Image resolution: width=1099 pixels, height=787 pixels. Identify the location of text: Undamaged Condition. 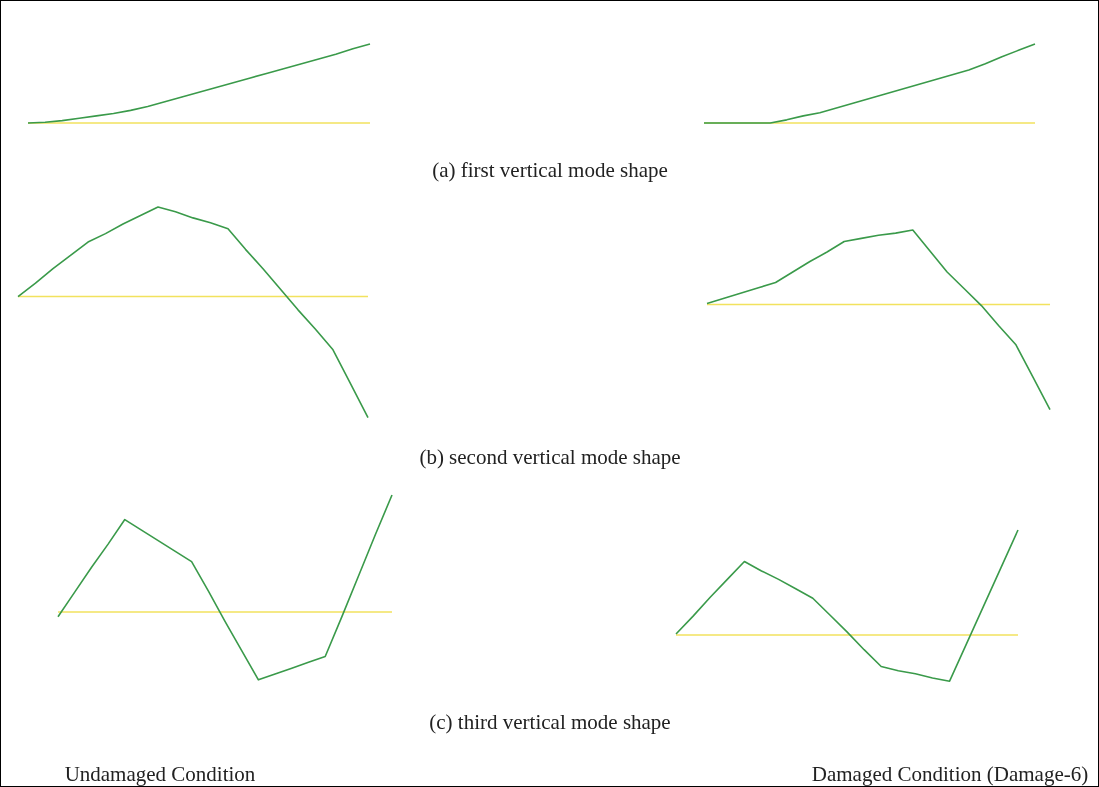
(160, 774).